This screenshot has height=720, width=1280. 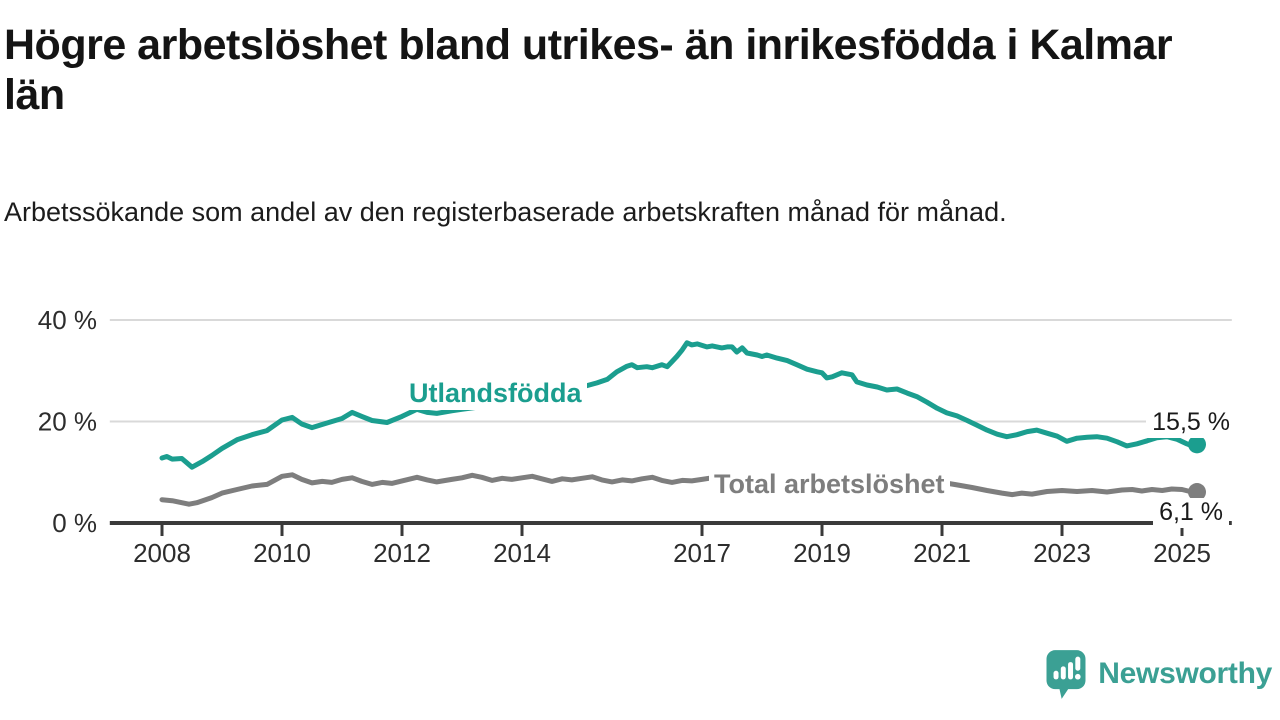 I want to click on y-tick-label: 40 %, so click(x=67, y=320).